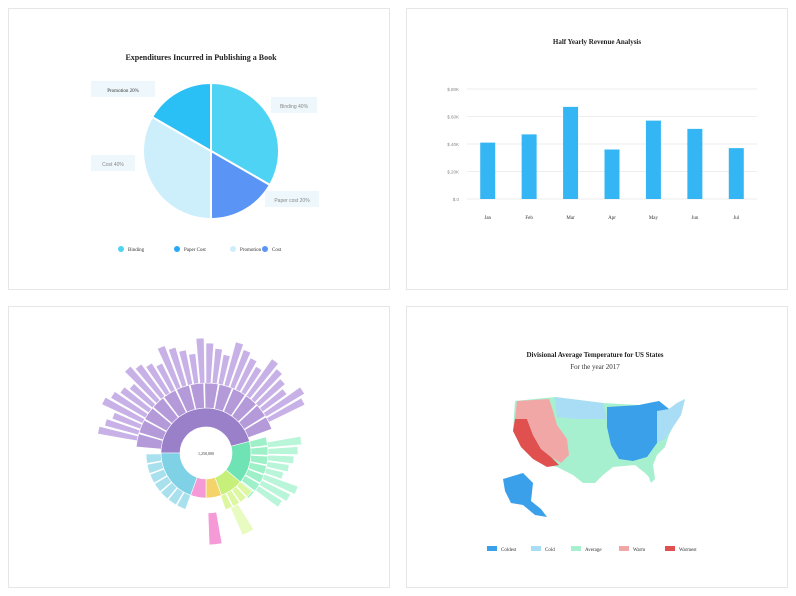 The height and width of the screenshot is (596, 796). I want to click on pie-slice-cost, so click(177, 168).